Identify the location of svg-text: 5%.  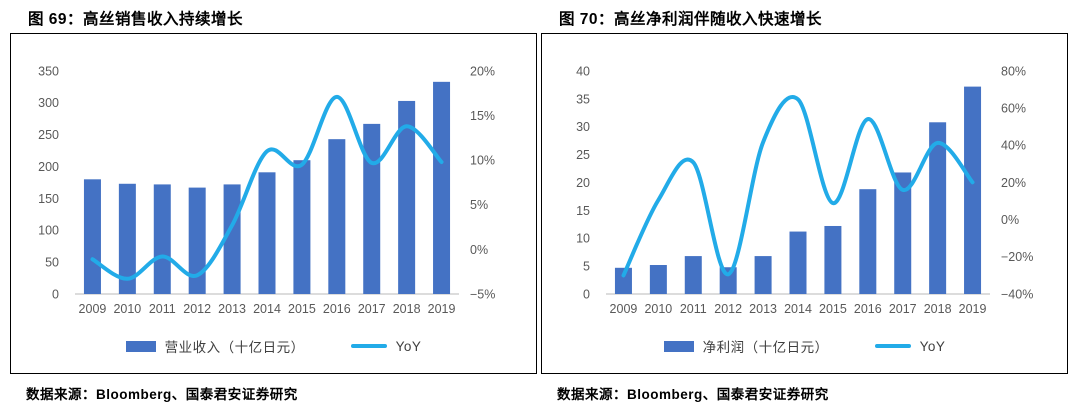
(479, 205).